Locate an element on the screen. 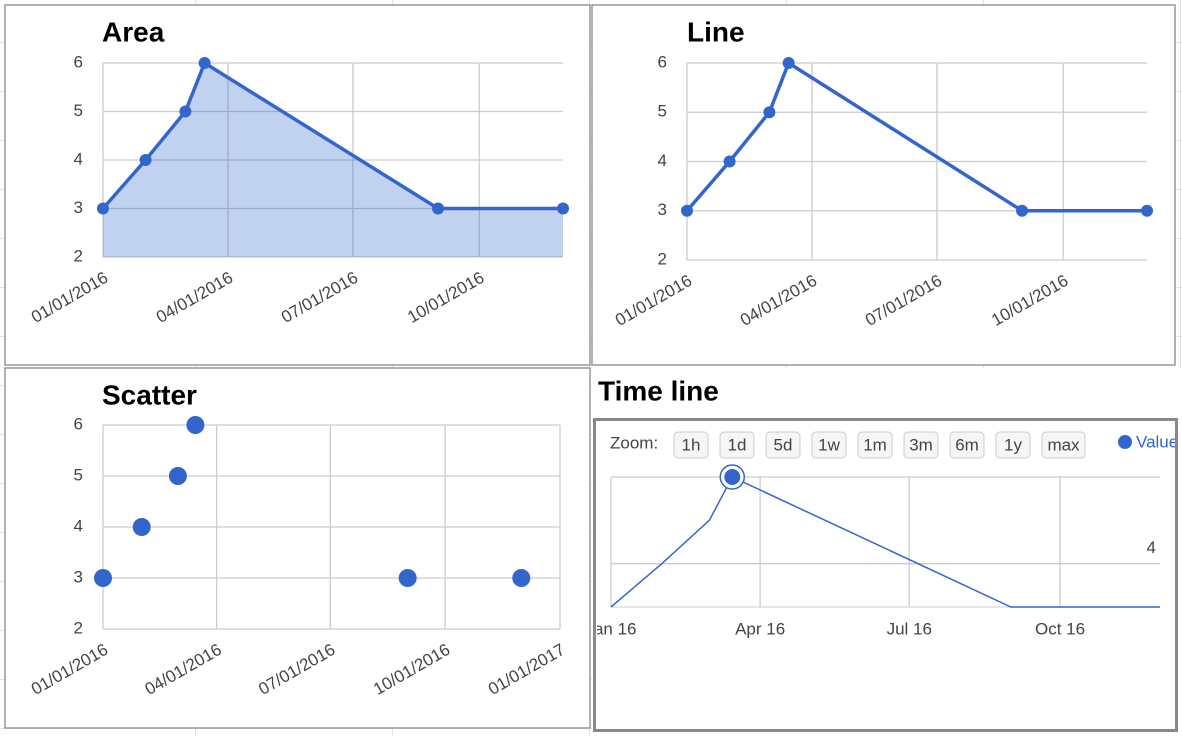 The height and width of the screenshot is (736, 1182). zoom-button-label: 6m is located at coordinates (967, 444).